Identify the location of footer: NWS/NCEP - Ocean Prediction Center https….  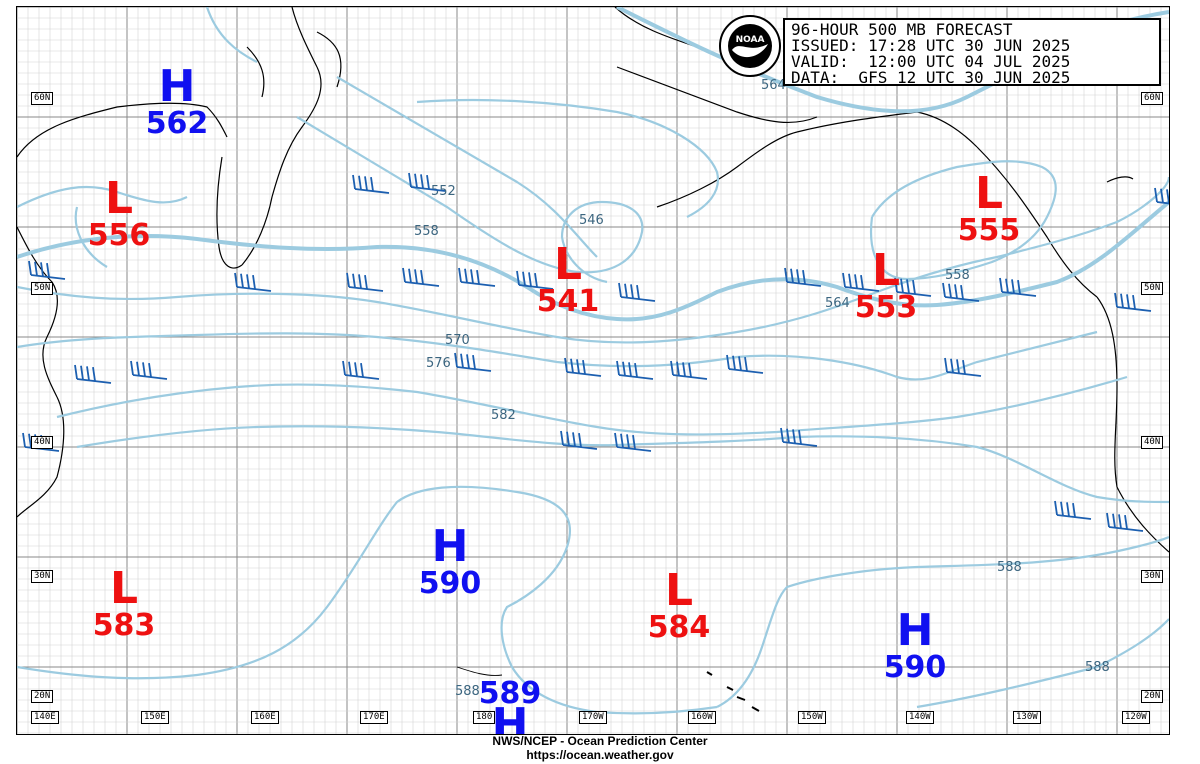
(600, 748).